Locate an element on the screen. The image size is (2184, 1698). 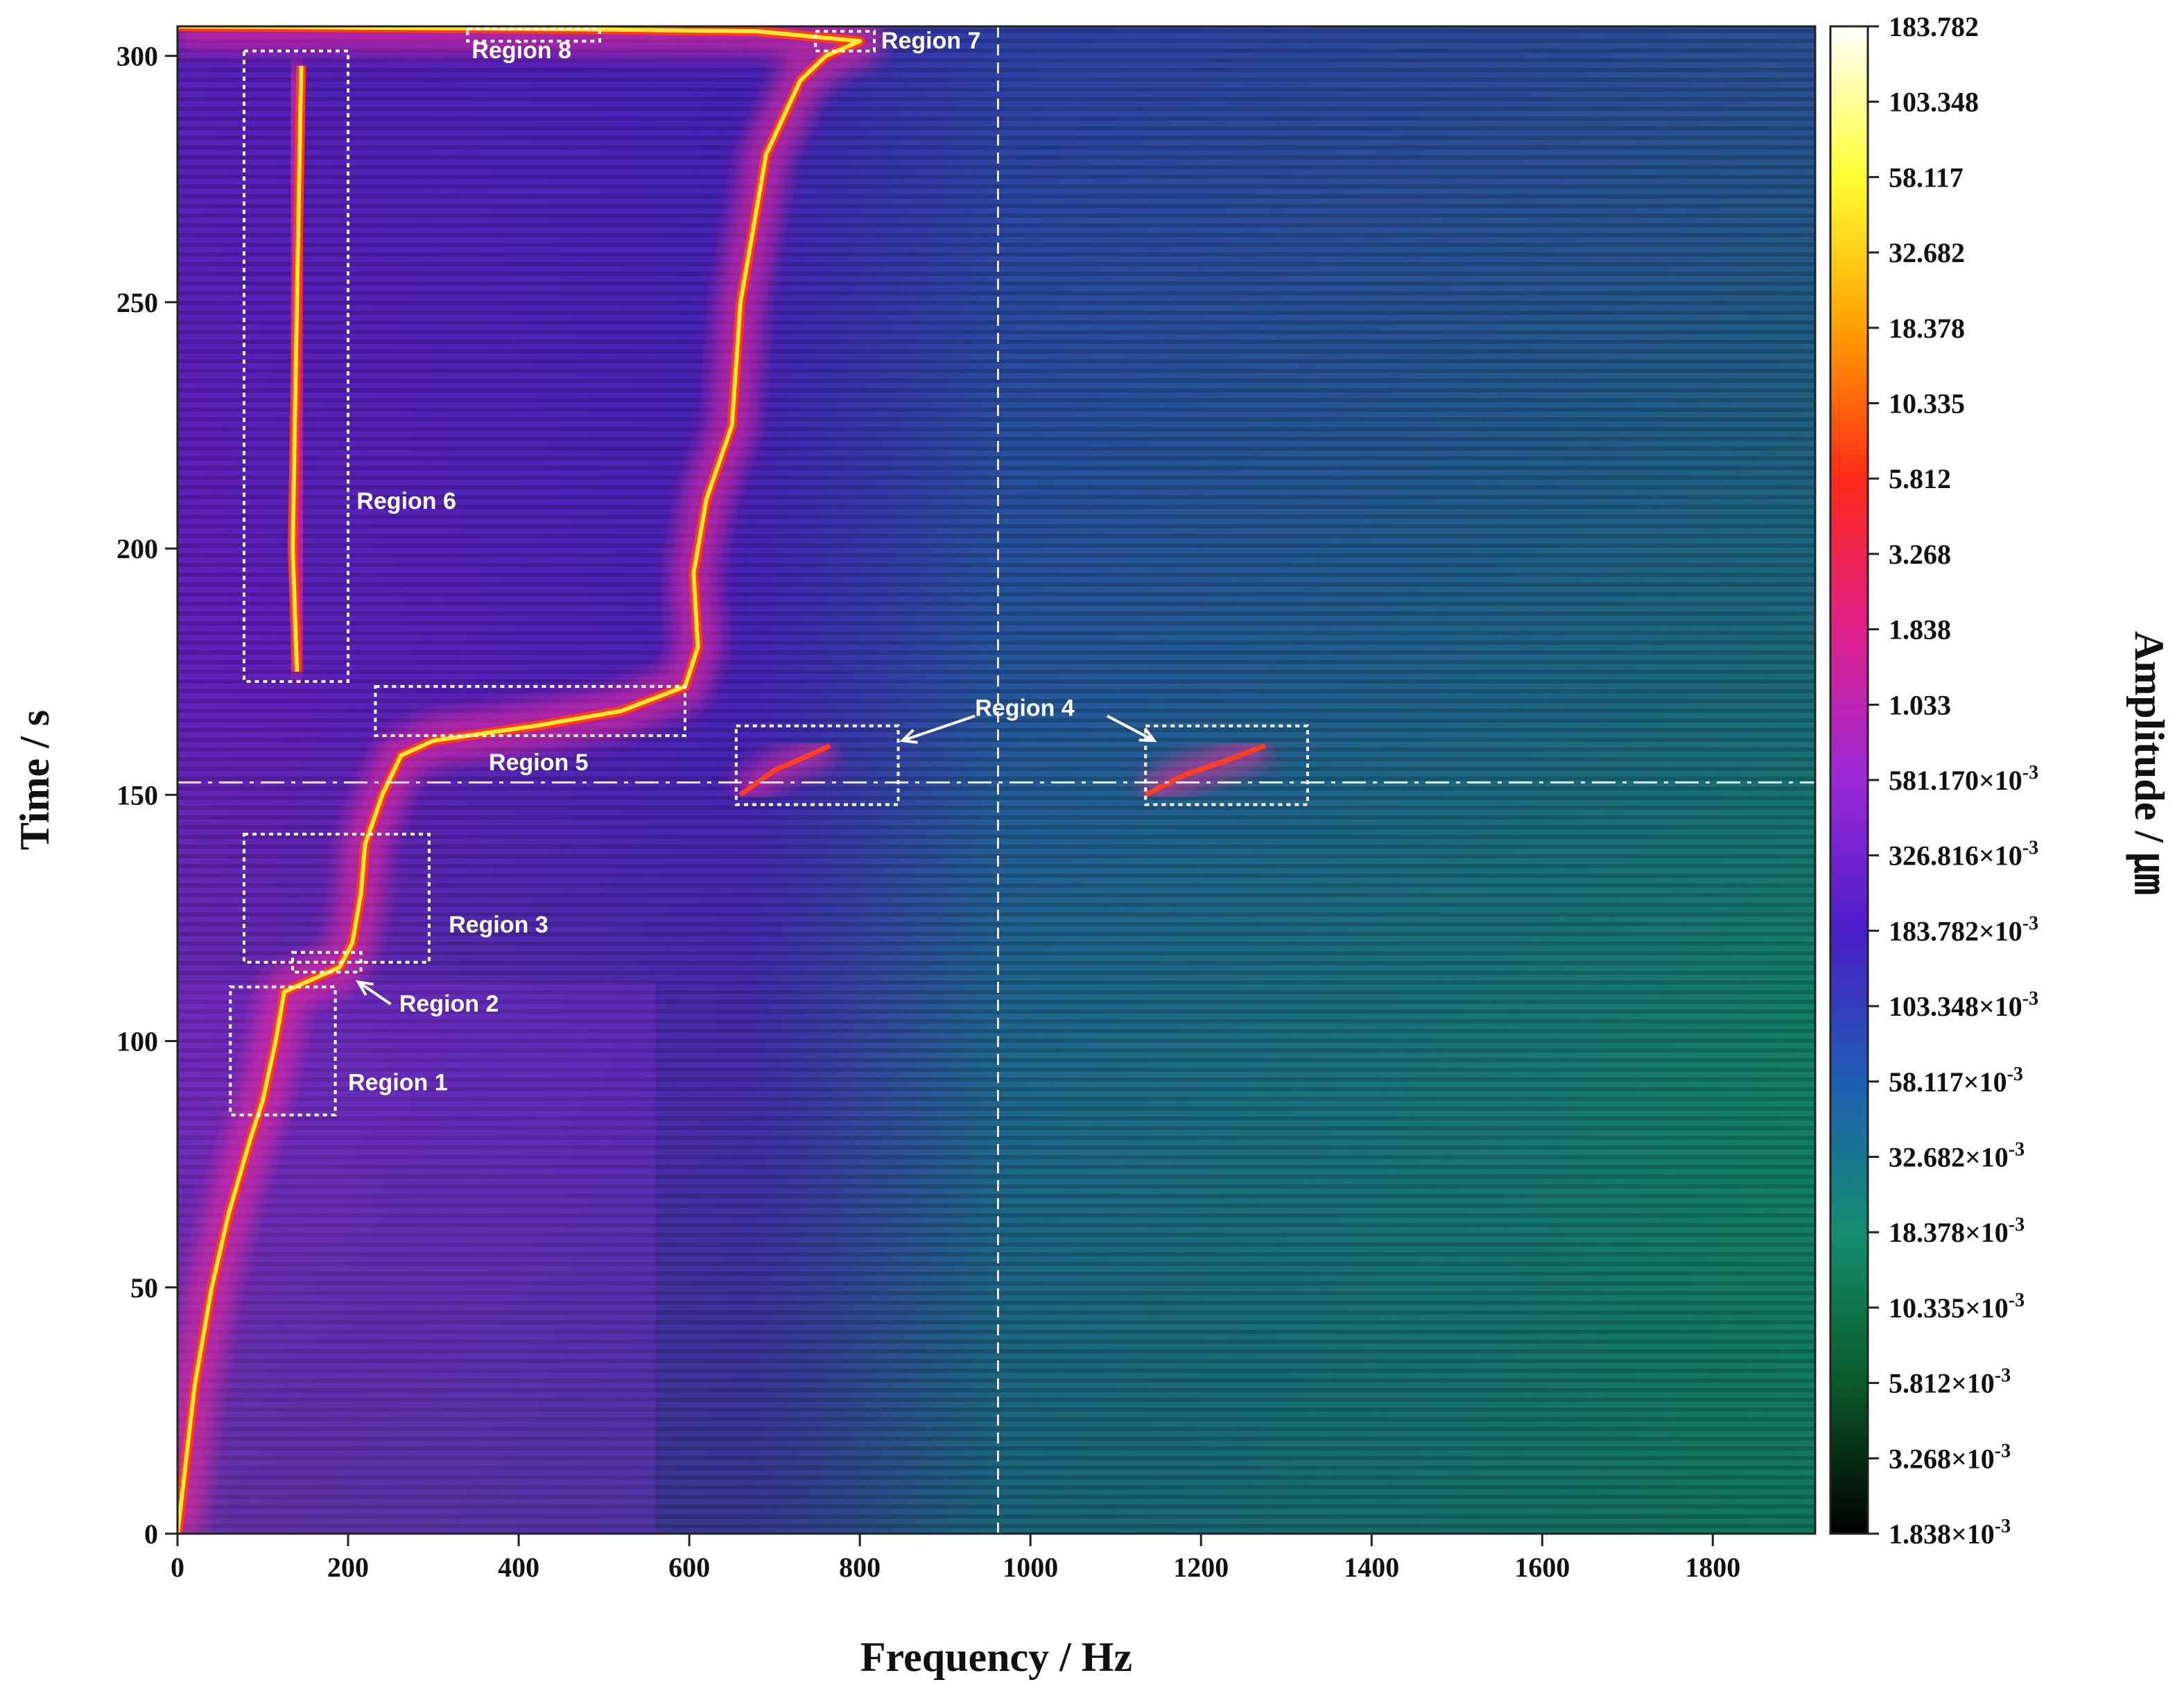
region-label-8: Region 8 is located at coordinates (521, 50).